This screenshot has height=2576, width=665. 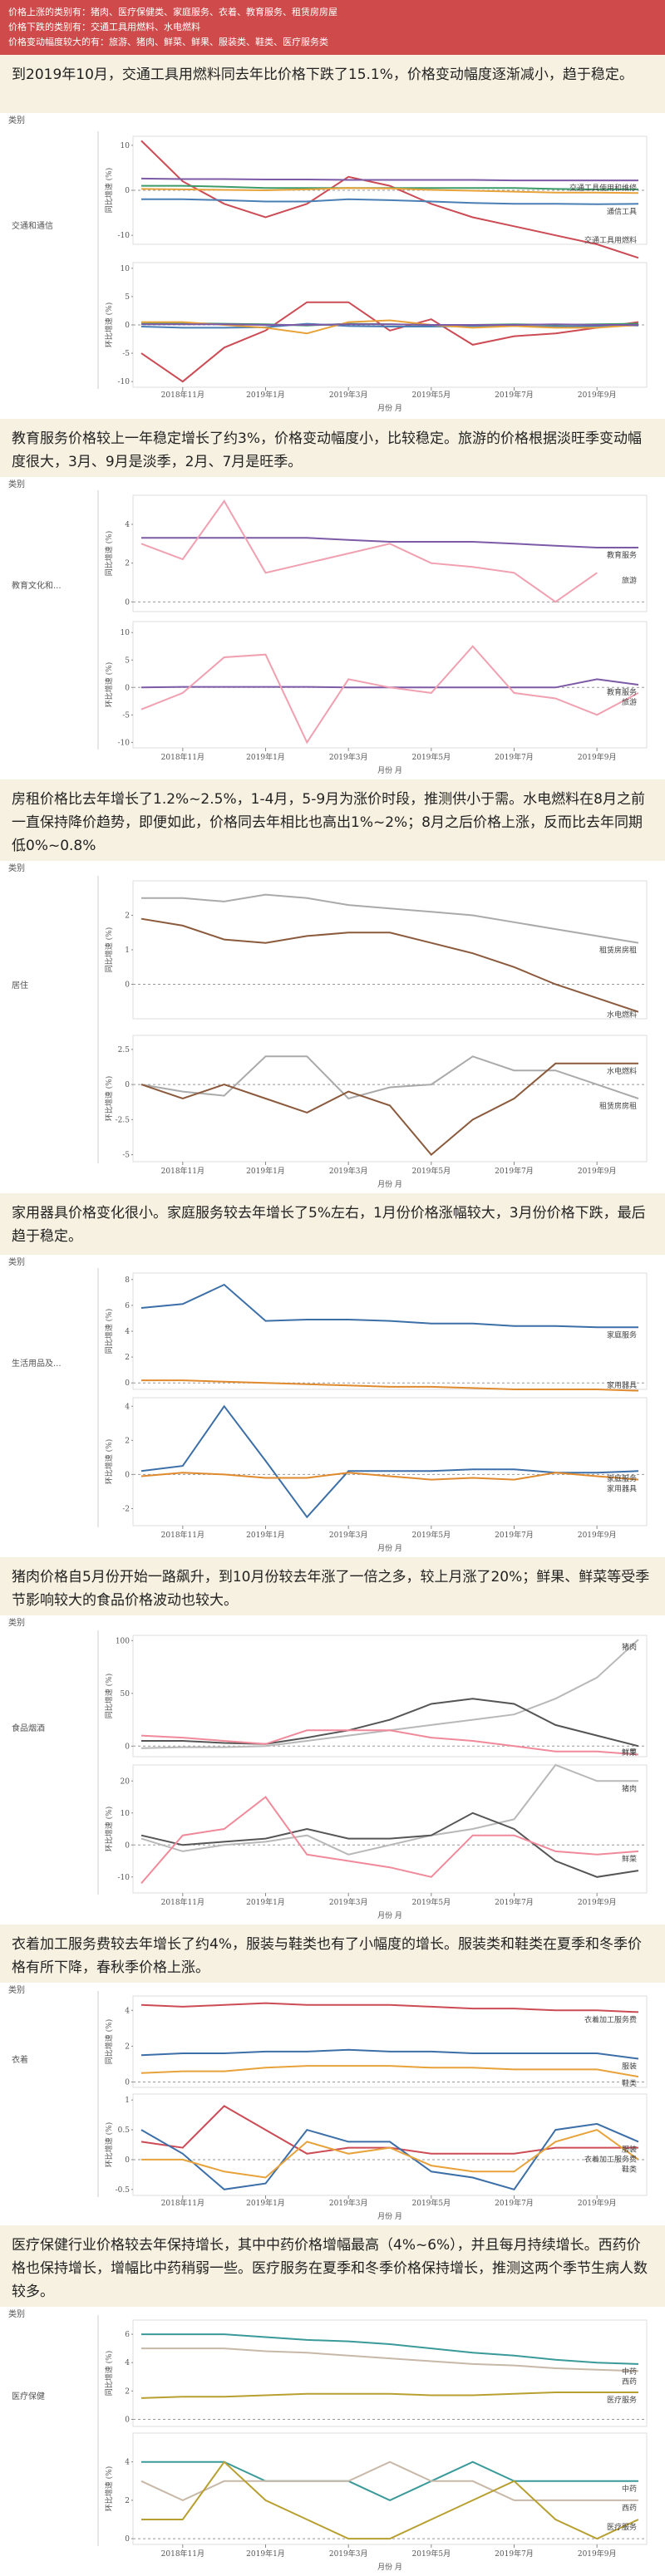 What do you see at coordinates (629, 2382) in the screenshot?
I see `series-label: 西药` at bounding box center [629, 2382].